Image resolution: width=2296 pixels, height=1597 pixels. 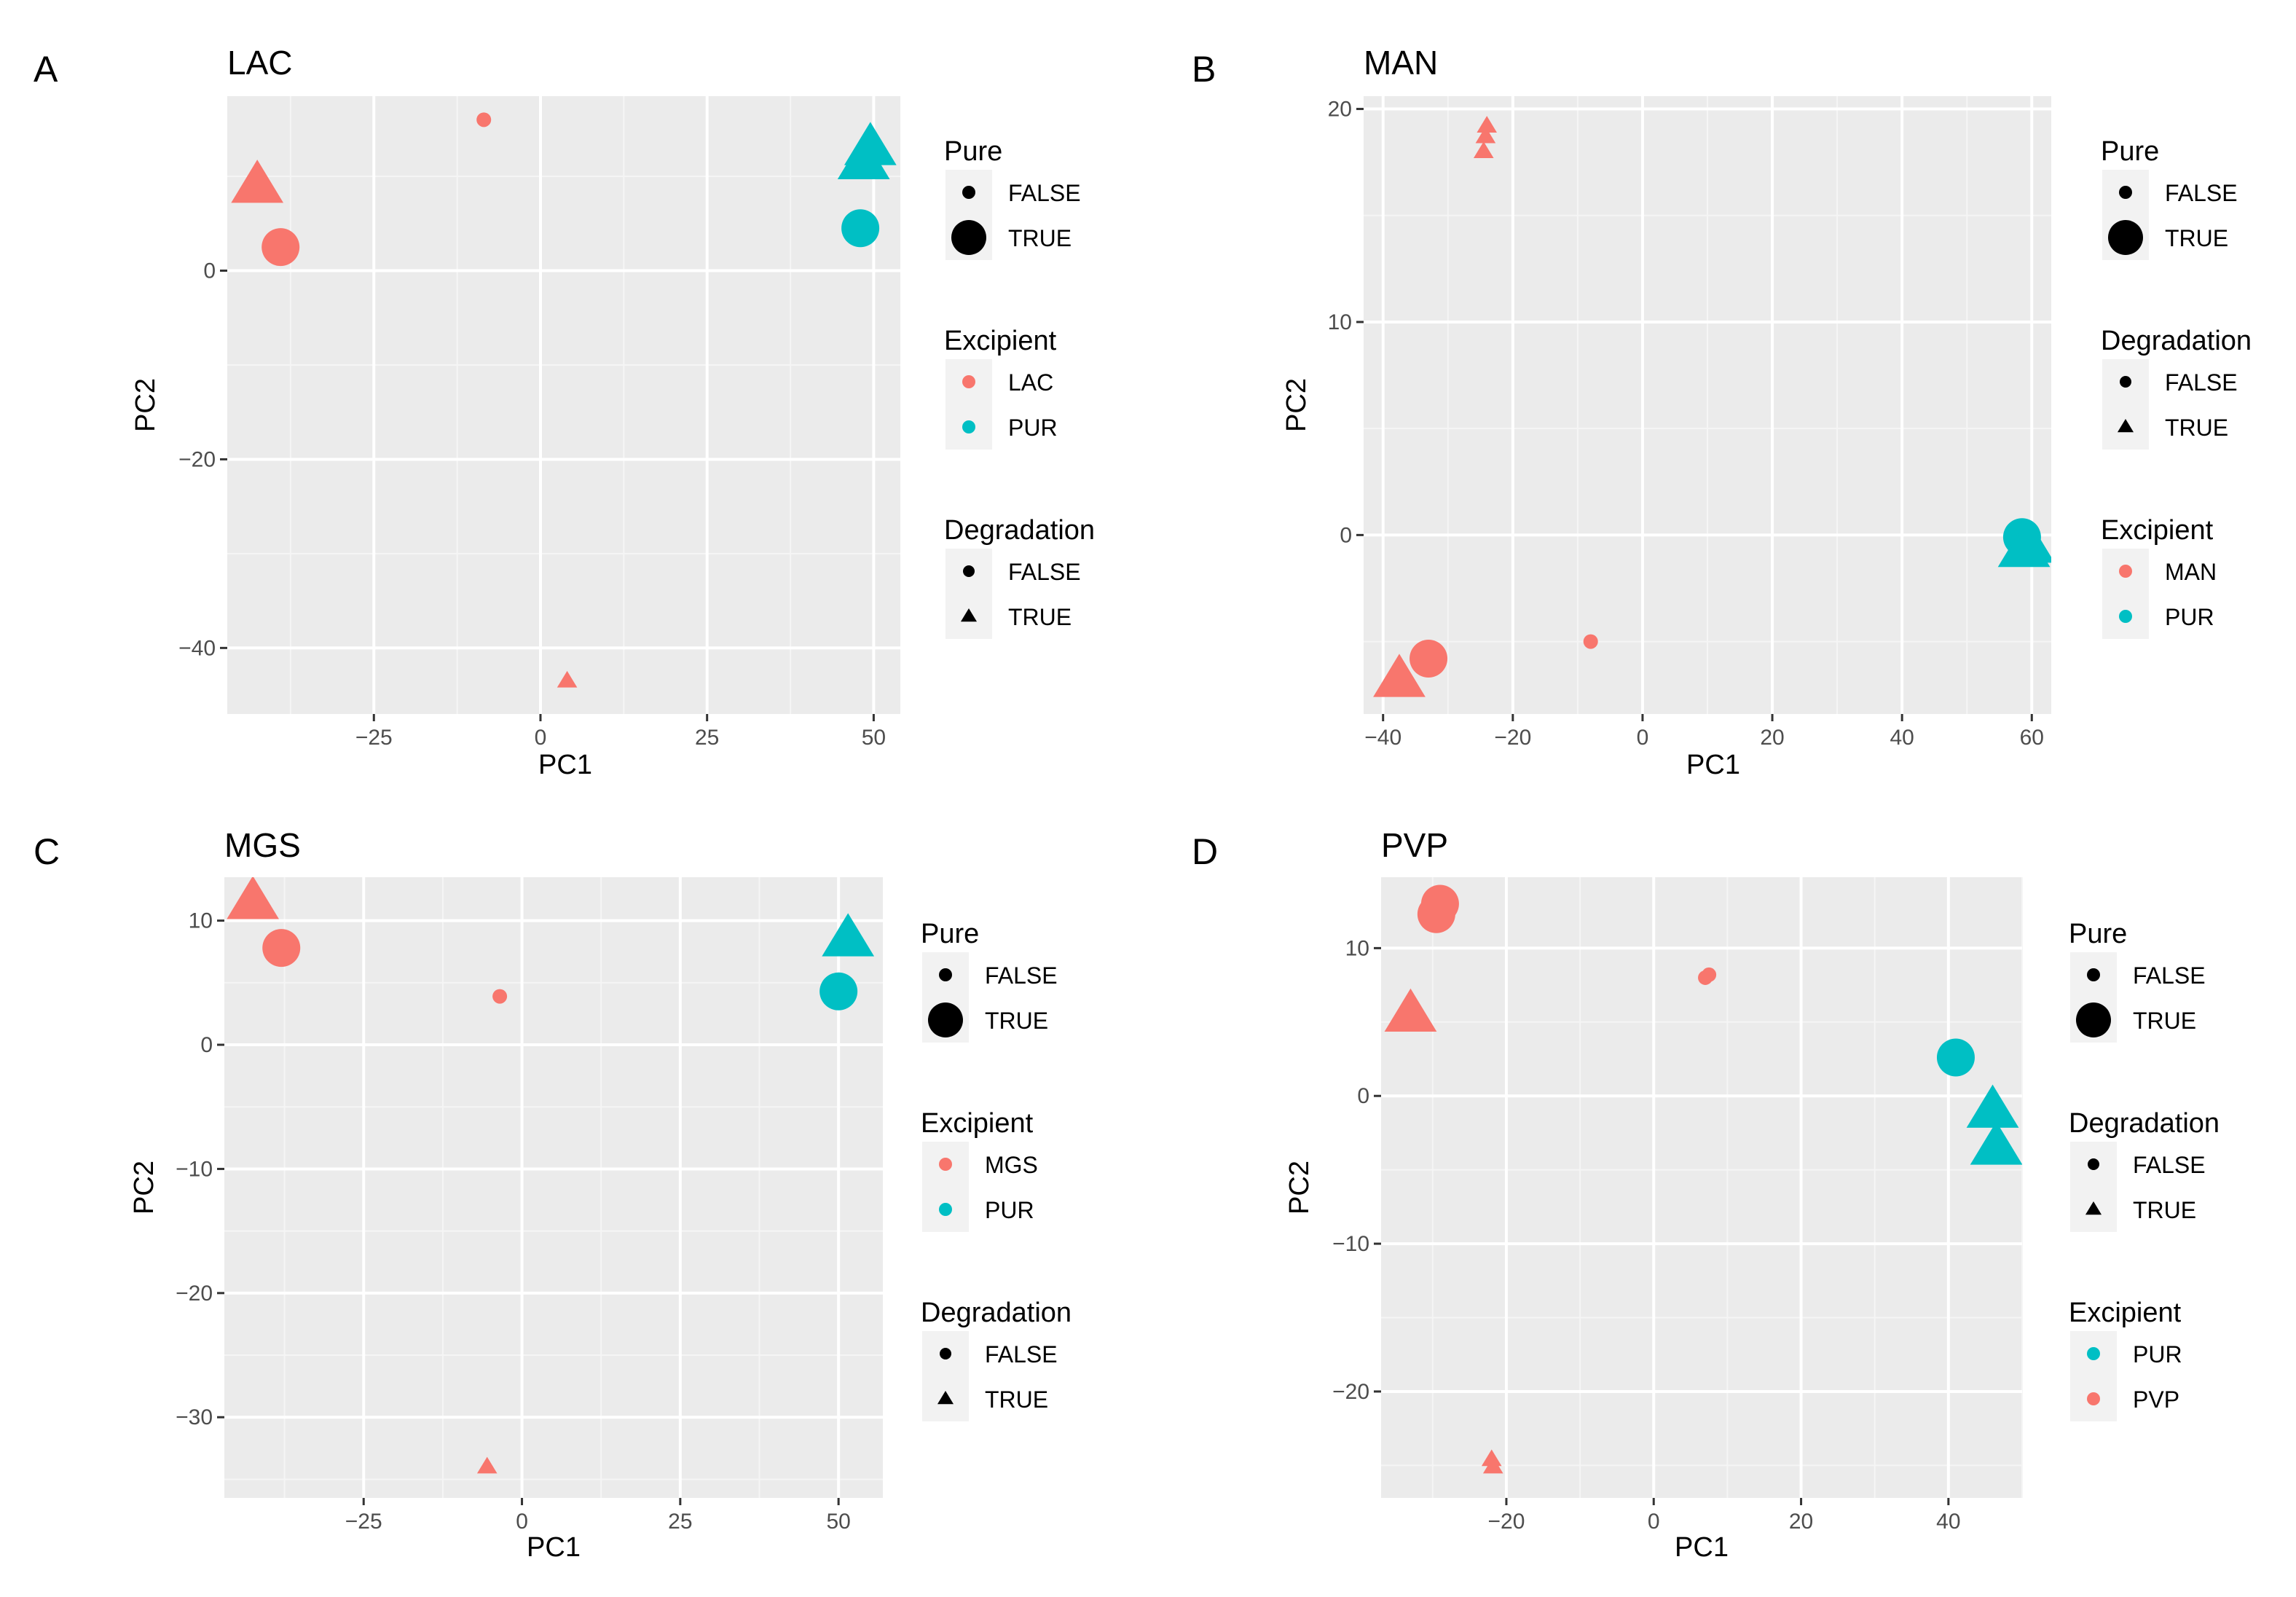 I want to click on y-tick-label: −30, so click(x=194, y=1417).